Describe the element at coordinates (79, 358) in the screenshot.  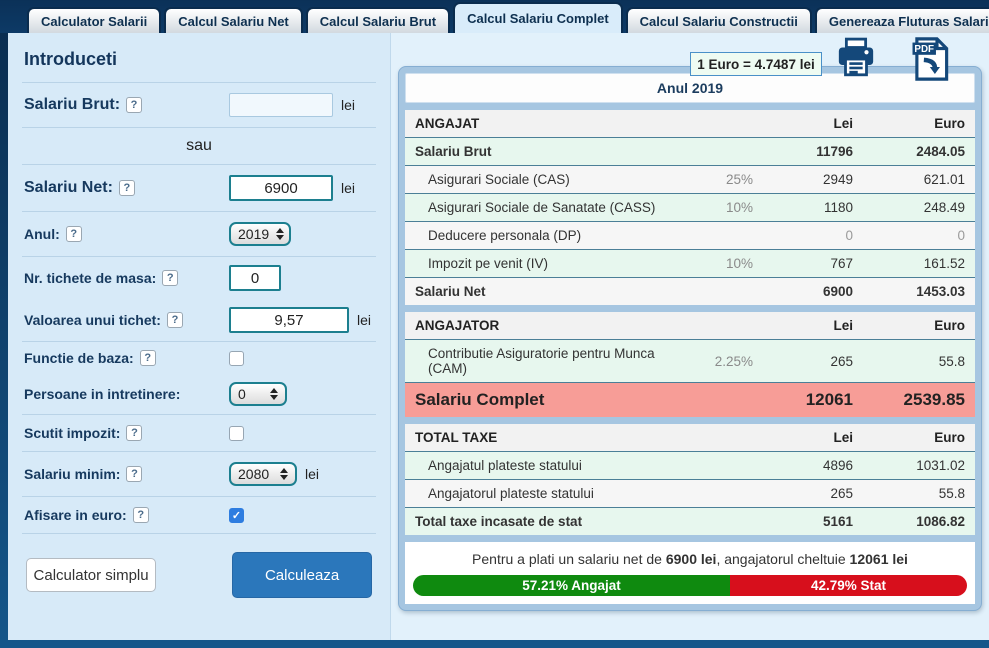
I see `functie-baza-label: Functie de baza:` at that location.